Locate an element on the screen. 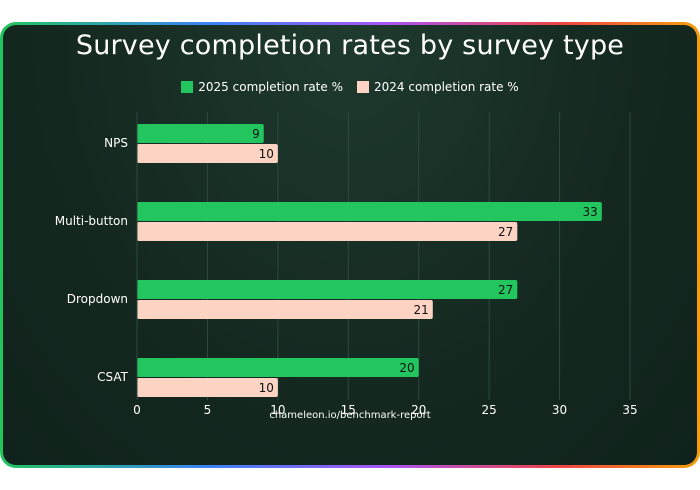  legend-item-2024: 2024 completion rate % is located at coordinates (438, 87).